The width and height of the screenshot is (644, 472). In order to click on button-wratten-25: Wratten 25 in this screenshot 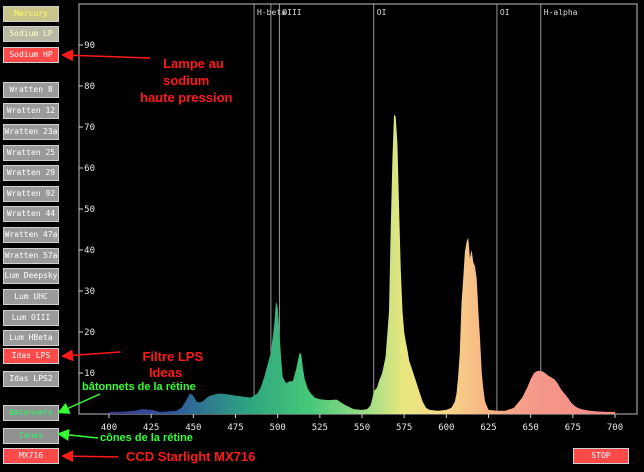, I will do `click(31, 153)`.